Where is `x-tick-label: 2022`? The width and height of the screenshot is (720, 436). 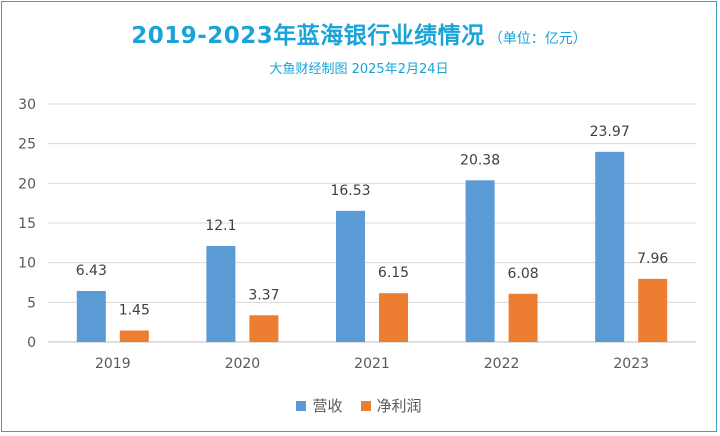 x-tick-label: 2022 is located at coordinates (502, 364).